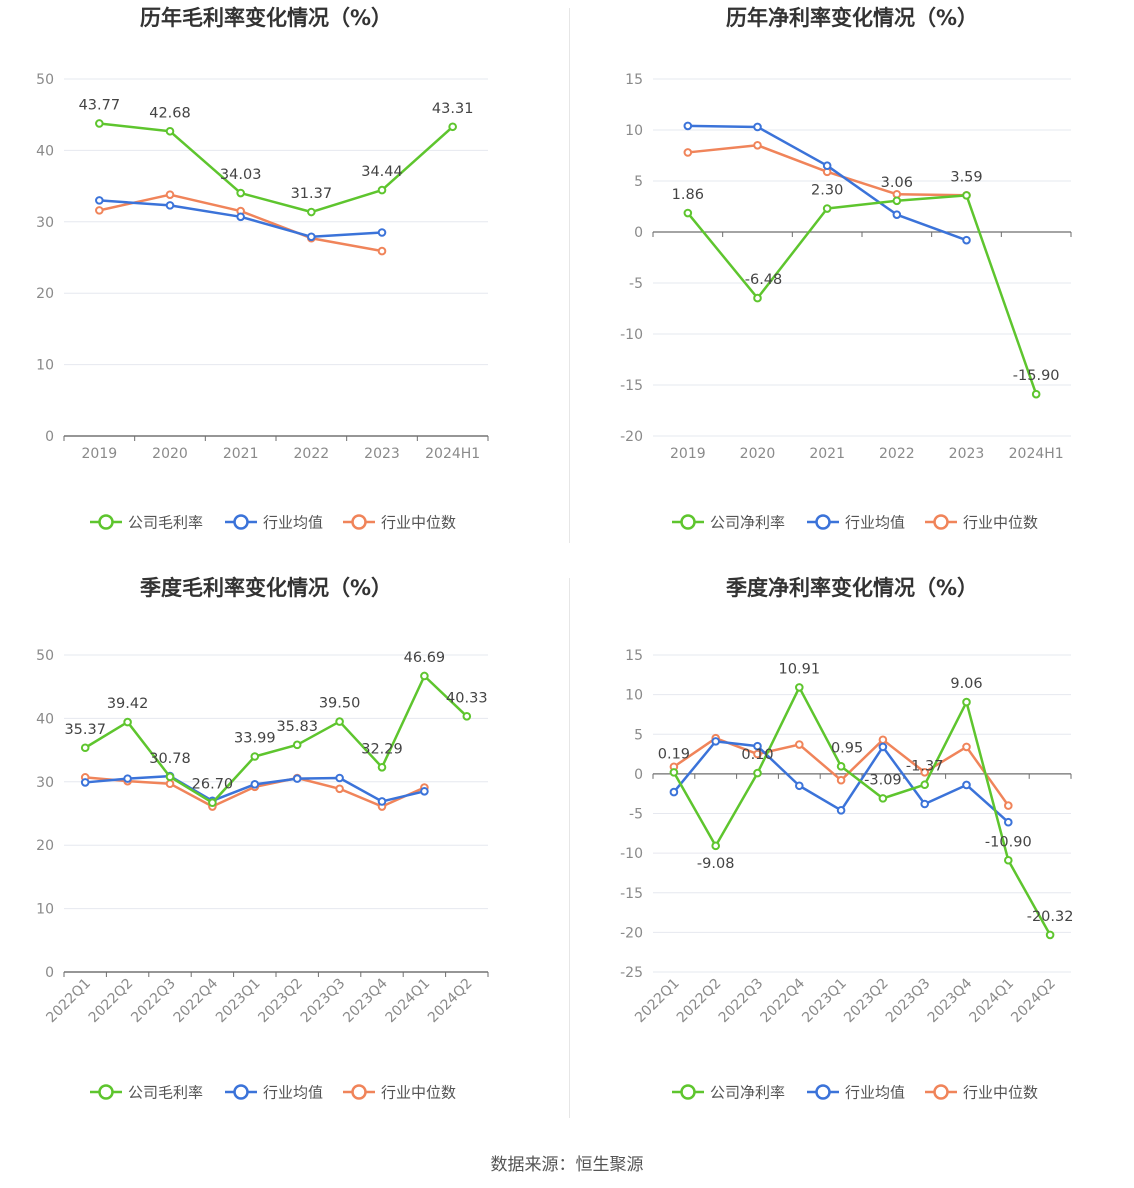  I want to click on legend-item-company: 公司毛利率, so click(146, 523).